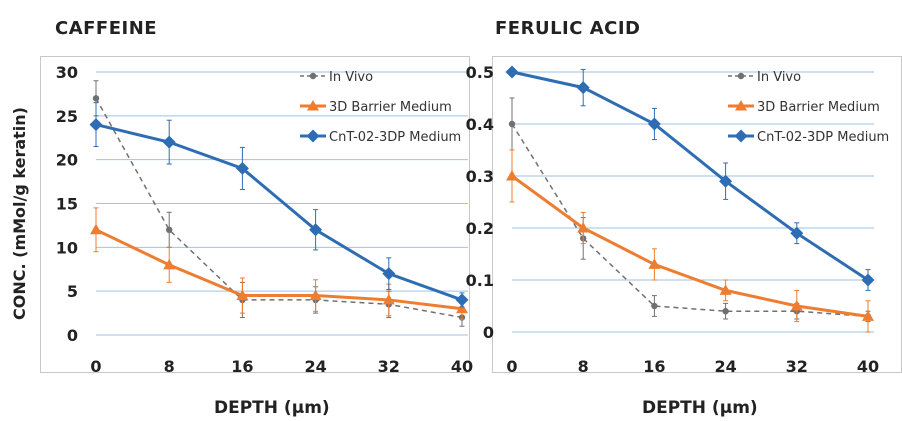 This screenshot has height=421, width=902. Describe the element at coordinates (480, 124) in the screenshot. I see `y-tick-label: 0.4` at that location.